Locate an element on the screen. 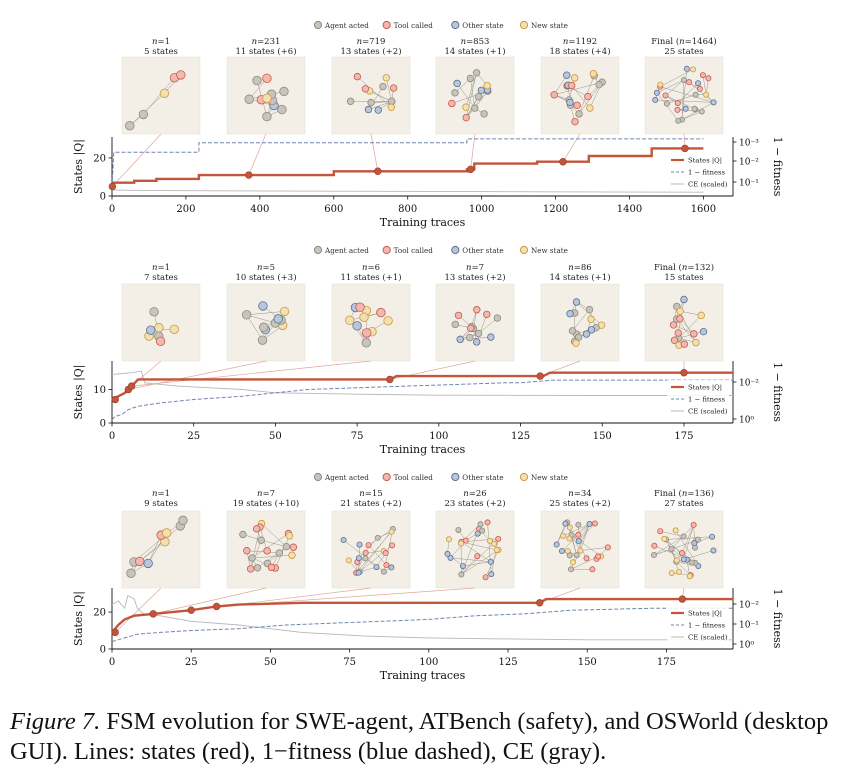 The width and height of the screenshot is (849, 783). legend-label-0: Agent acted is located at coordinates (346, 250).